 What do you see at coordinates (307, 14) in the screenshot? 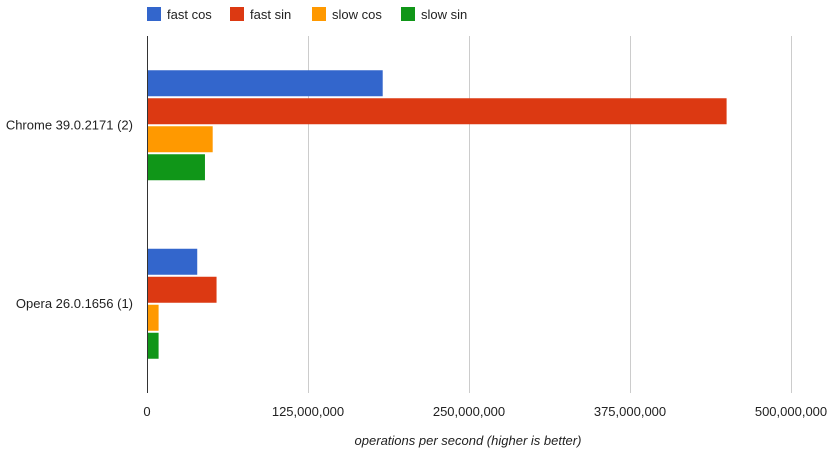
I see `chart-legend: fast cos fast sin slow cos slow sin` at bounding box center [307, 14].